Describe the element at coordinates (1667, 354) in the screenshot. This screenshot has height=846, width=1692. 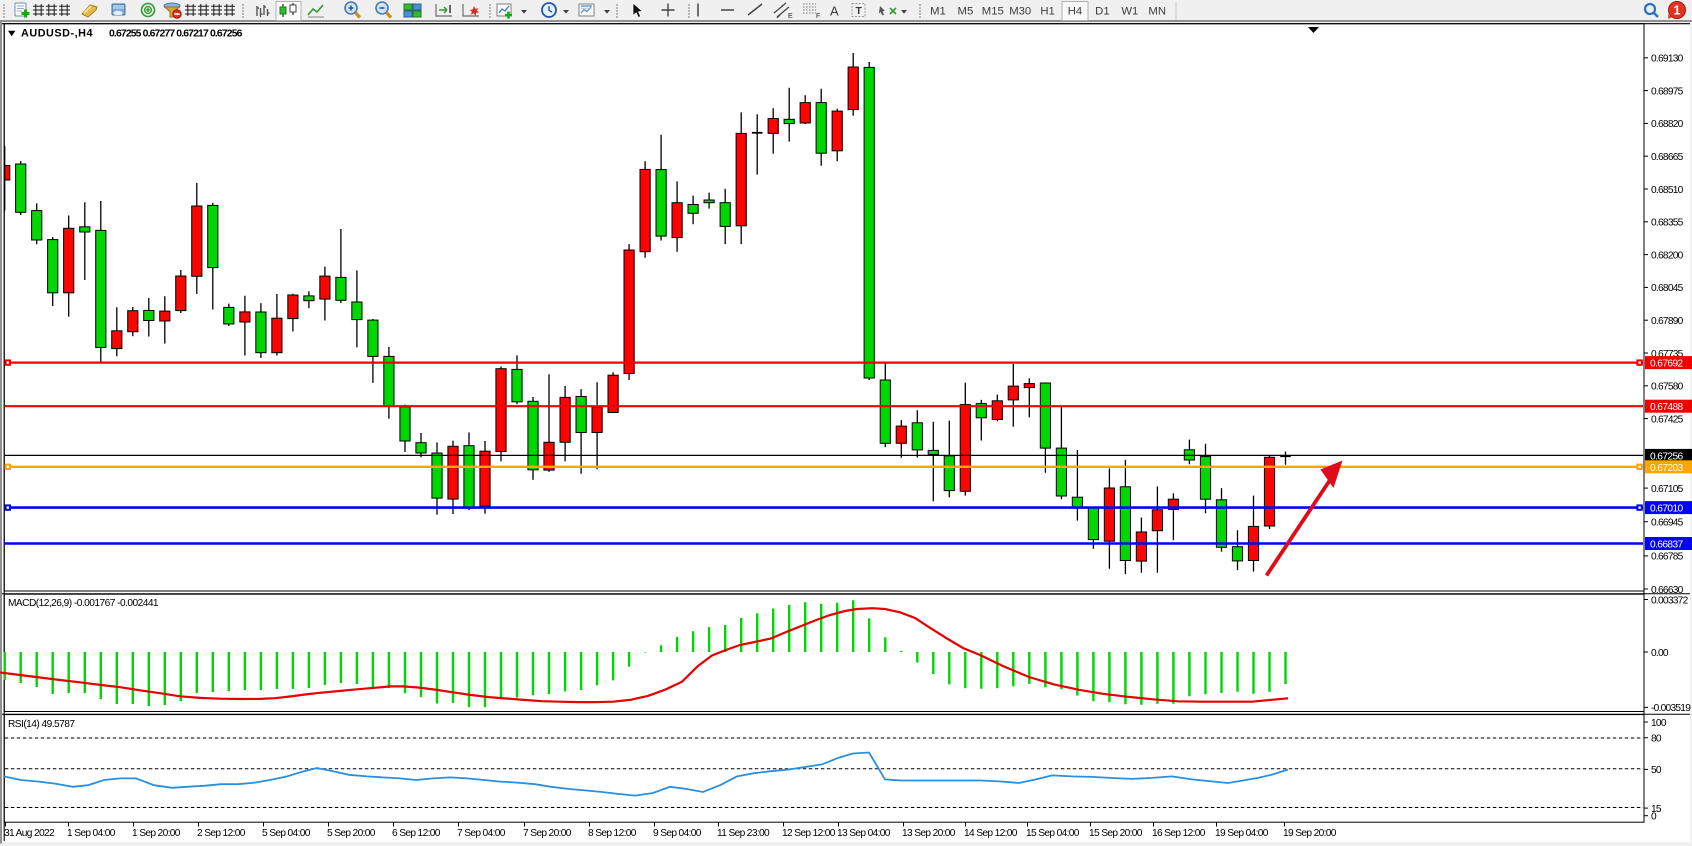
I see `svg-text: 0.67735` at that location.